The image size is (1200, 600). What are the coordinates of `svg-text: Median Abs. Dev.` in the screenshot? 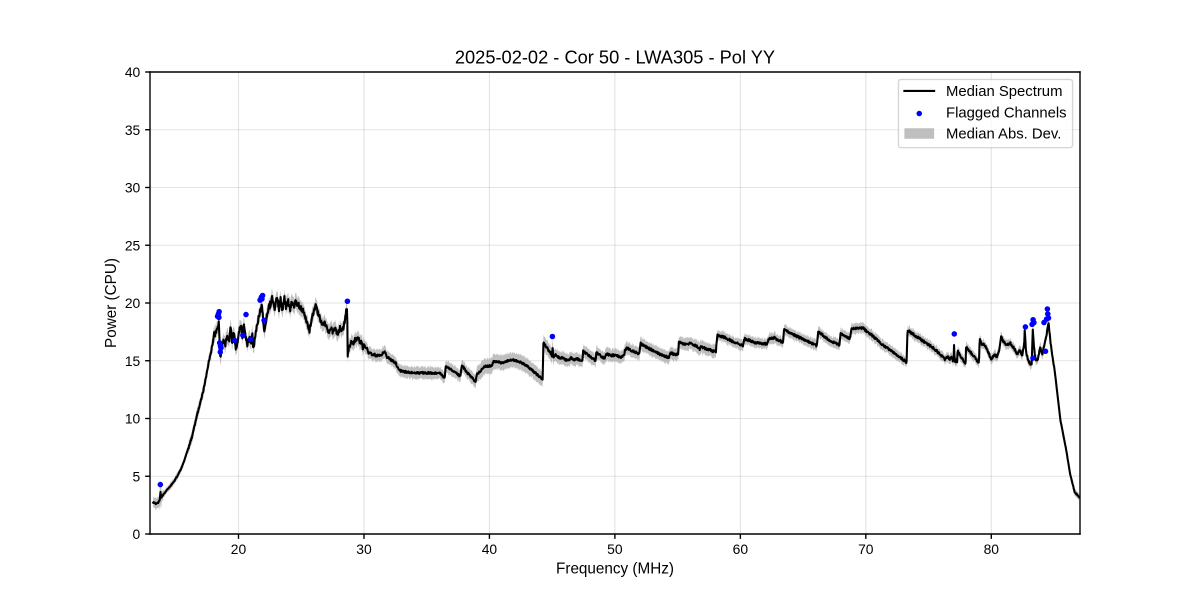 It's located at (1003, 135).